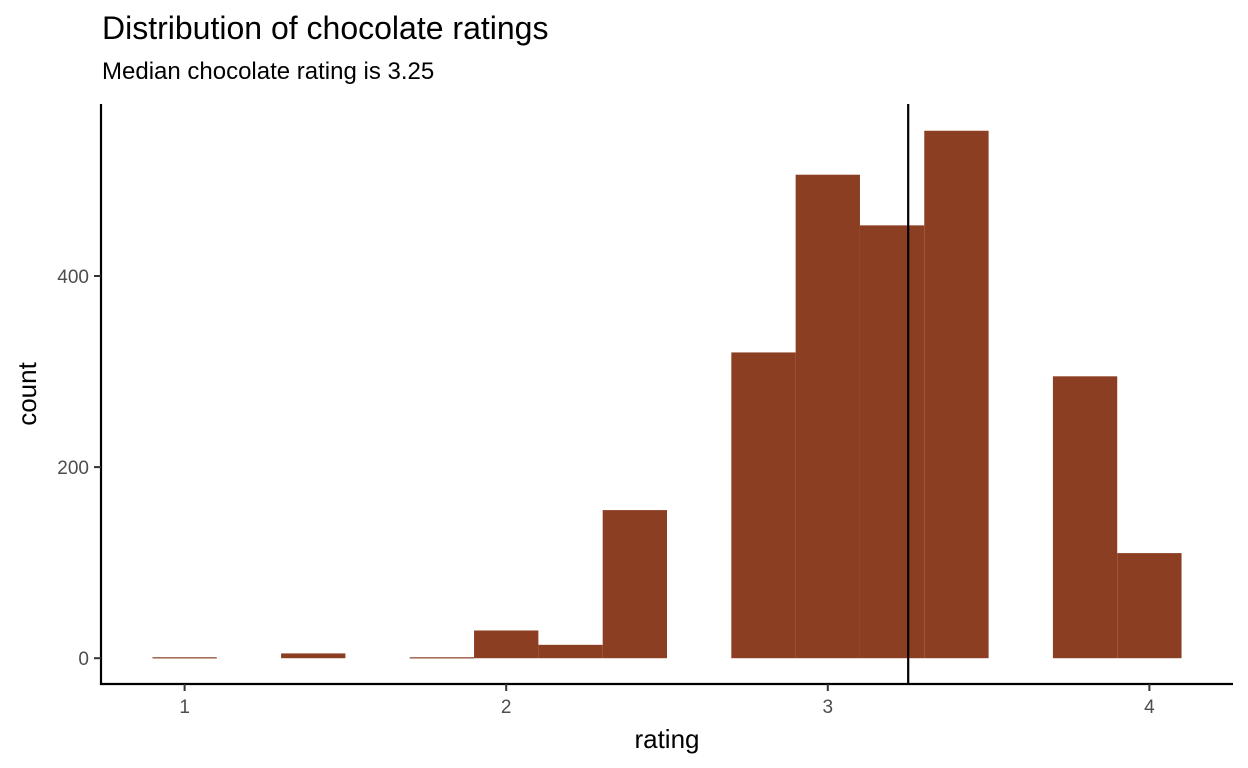 The width and height of the screenshot is (1248, 768). Describe the element at coordinates (83, 659) in the screenshot. I see `y-tick-label: 0` at that location.